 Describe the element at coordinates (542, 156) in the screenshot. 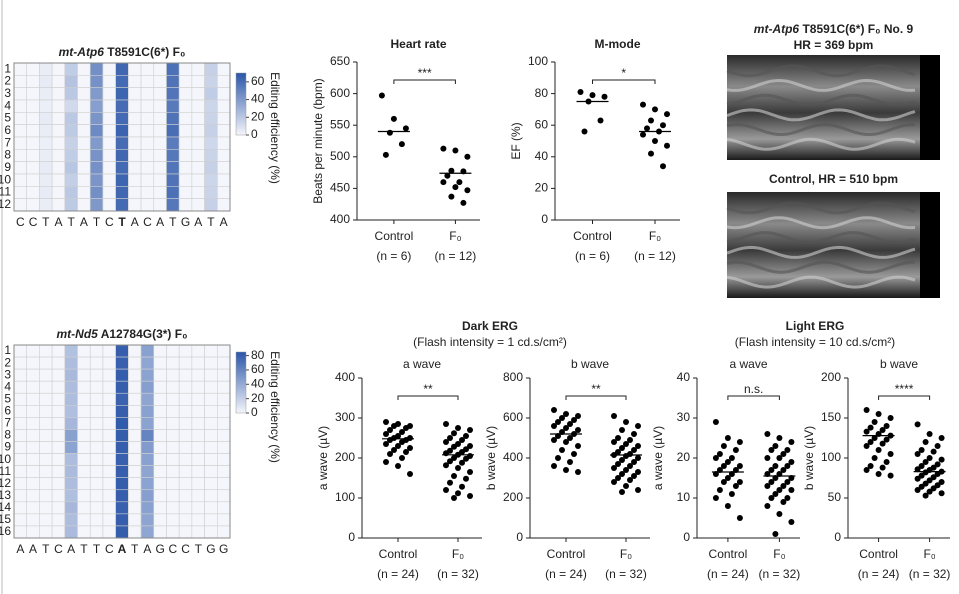

I see `y-tick-label: 40` at that location.